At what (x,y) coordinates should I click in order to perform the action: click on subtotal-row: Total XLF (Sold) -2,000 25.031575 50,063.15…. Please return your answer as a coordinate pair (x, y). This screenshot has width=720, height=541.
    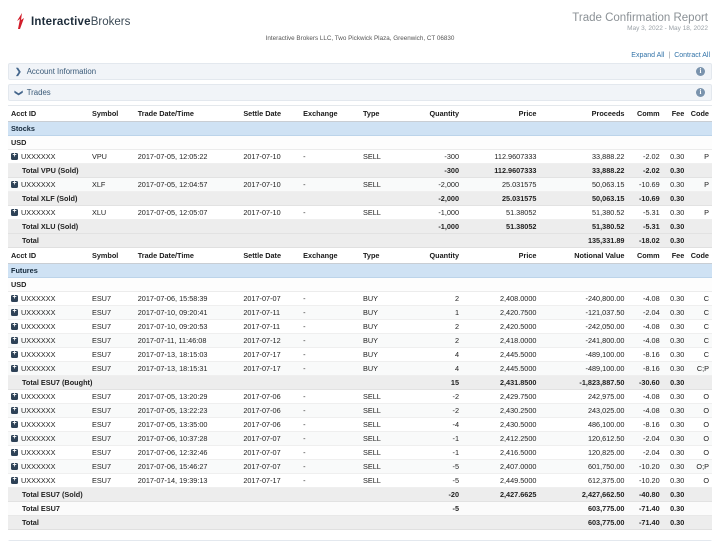
    Looking at the image, I should click on (360, 198).